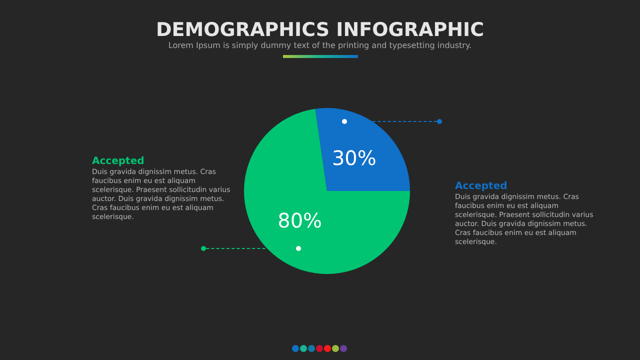 This screenshot has width=640, height=360. I want to click on chart-title: DEMOGRAPHICS INFOGRAPHIC, so click(320, 30).